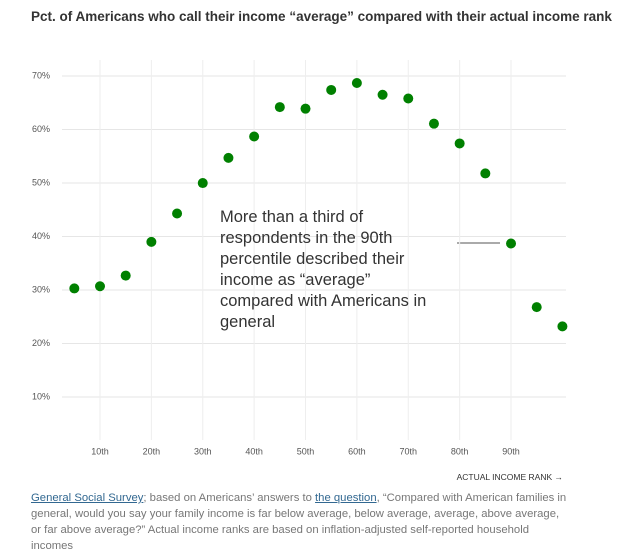 The height and width of the screenshot is (554, 623). Describe the element at coordinates (87, 498) in the screenshot. I see `source-link: General Social Survey` at that location.